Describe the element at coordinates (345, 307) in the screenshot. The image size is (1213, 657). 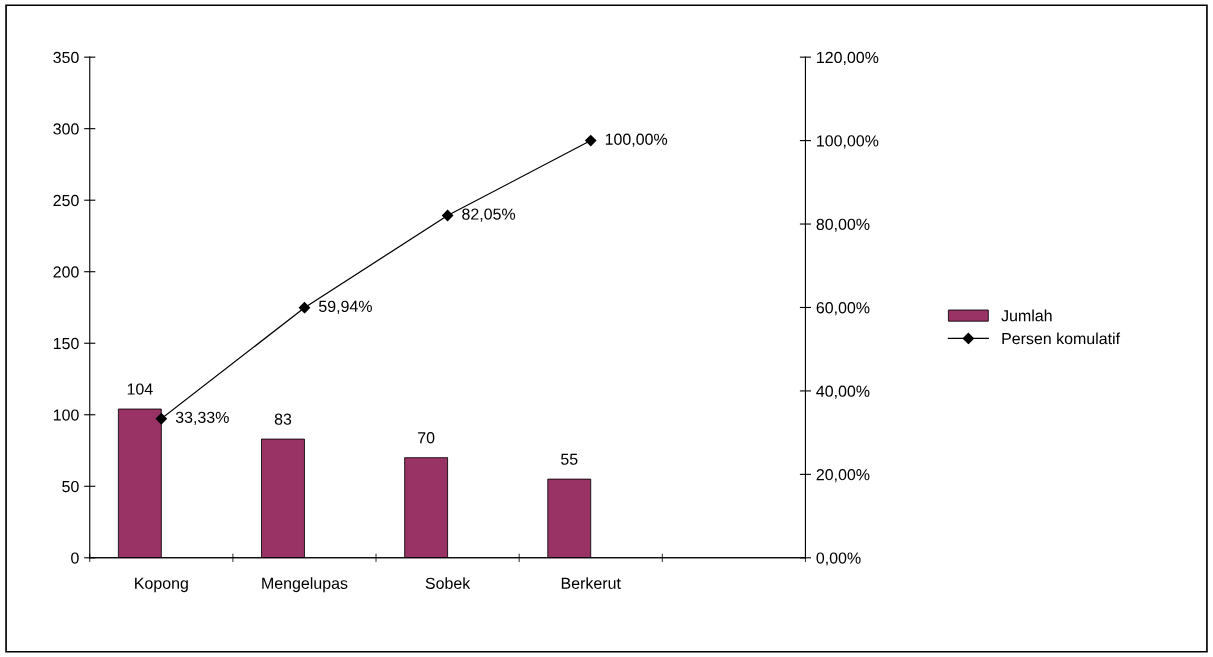
I see `data-label: 59,94%` at that location.